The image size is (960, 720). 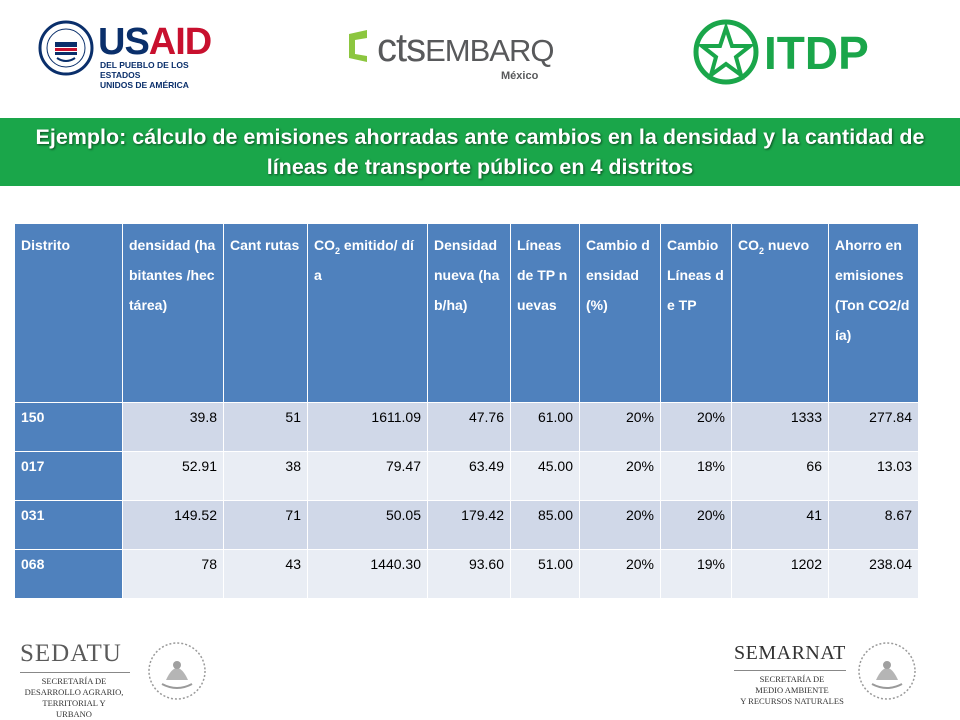 I want to click on cell-co2-nuevo: 41, so click(x=780, y=525).